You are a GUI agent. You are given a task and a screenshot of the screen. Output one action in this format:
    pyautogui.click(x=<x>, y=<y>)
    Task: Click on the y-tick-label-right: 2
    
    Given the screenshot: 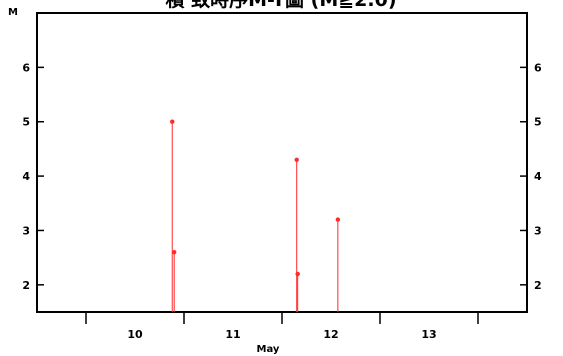 What is the action you would take?
    pyautogui.click(x=538, y=285)
    